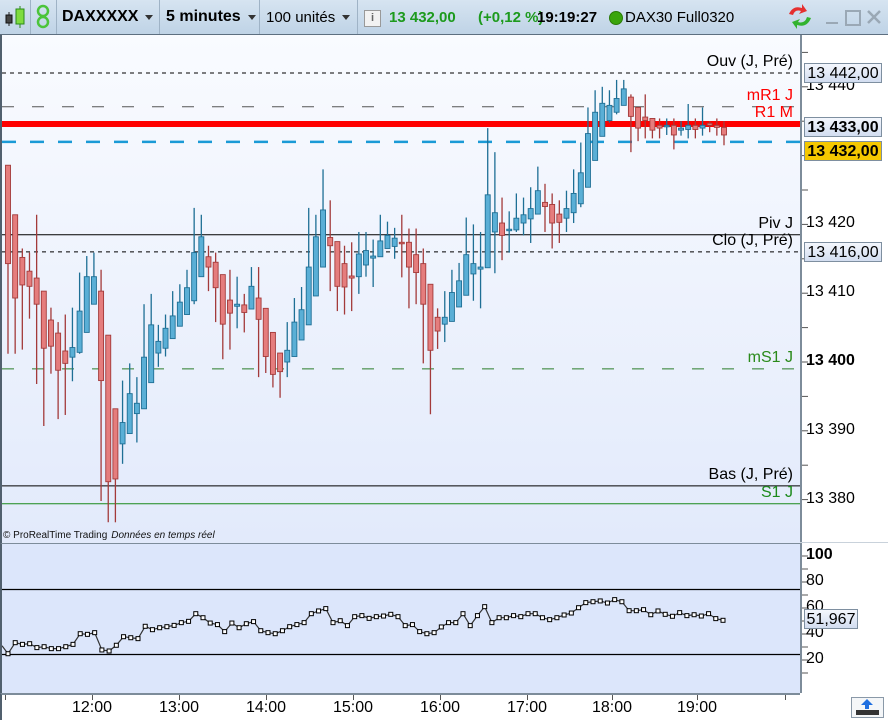 The width and height of the screenshot is (888, 722). What do you see at coordinates (800, 17) in the screenshot?
I see `refresh-icon` at bounding box center [800, 17].